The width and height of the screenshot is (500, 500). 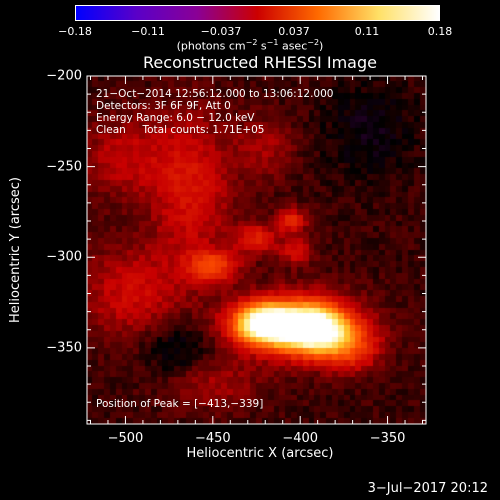 What do you see at coordinates (250, 45) in the screenshot?
I see `colorbar-units: (photons cm−2 s−1 asec−2)` at bounding box center [250, 45].